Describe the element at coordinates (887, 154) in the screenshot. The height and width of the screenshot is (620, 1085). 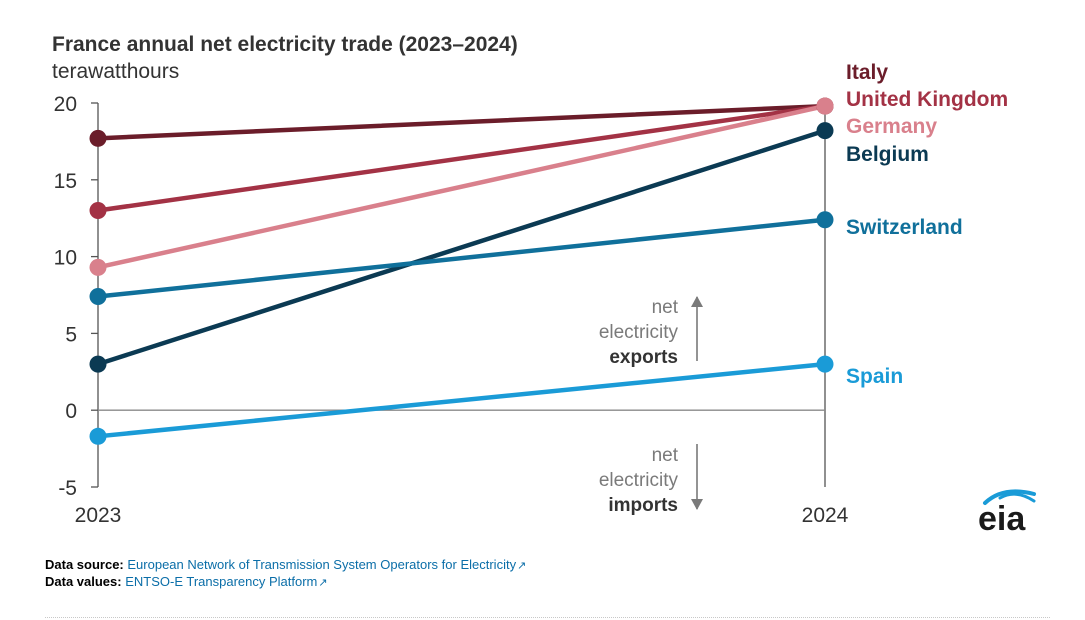
I see `series-label-belgium: Belgium` at that location.